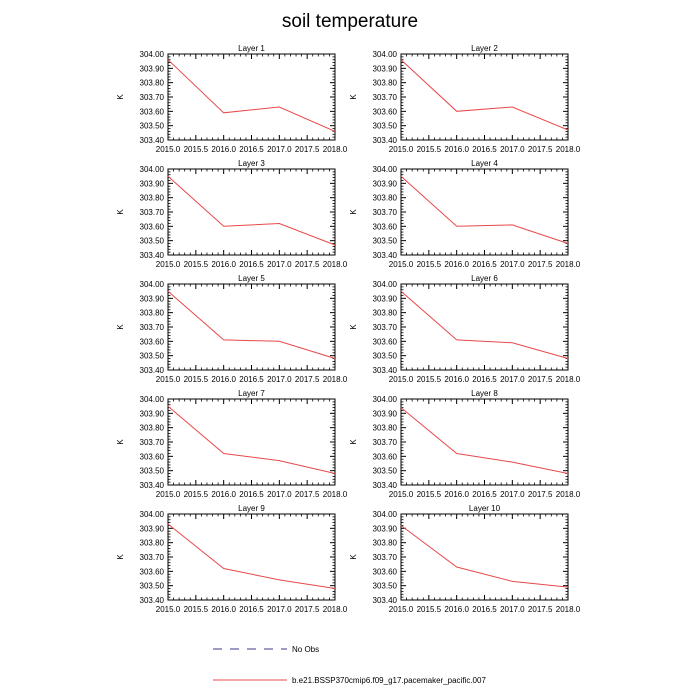 The width and height of the screenshot is (700, 700). Describe the element at coordinates (484, 163) in the screenshot. I see `panel-title: Layer 4` at that location.